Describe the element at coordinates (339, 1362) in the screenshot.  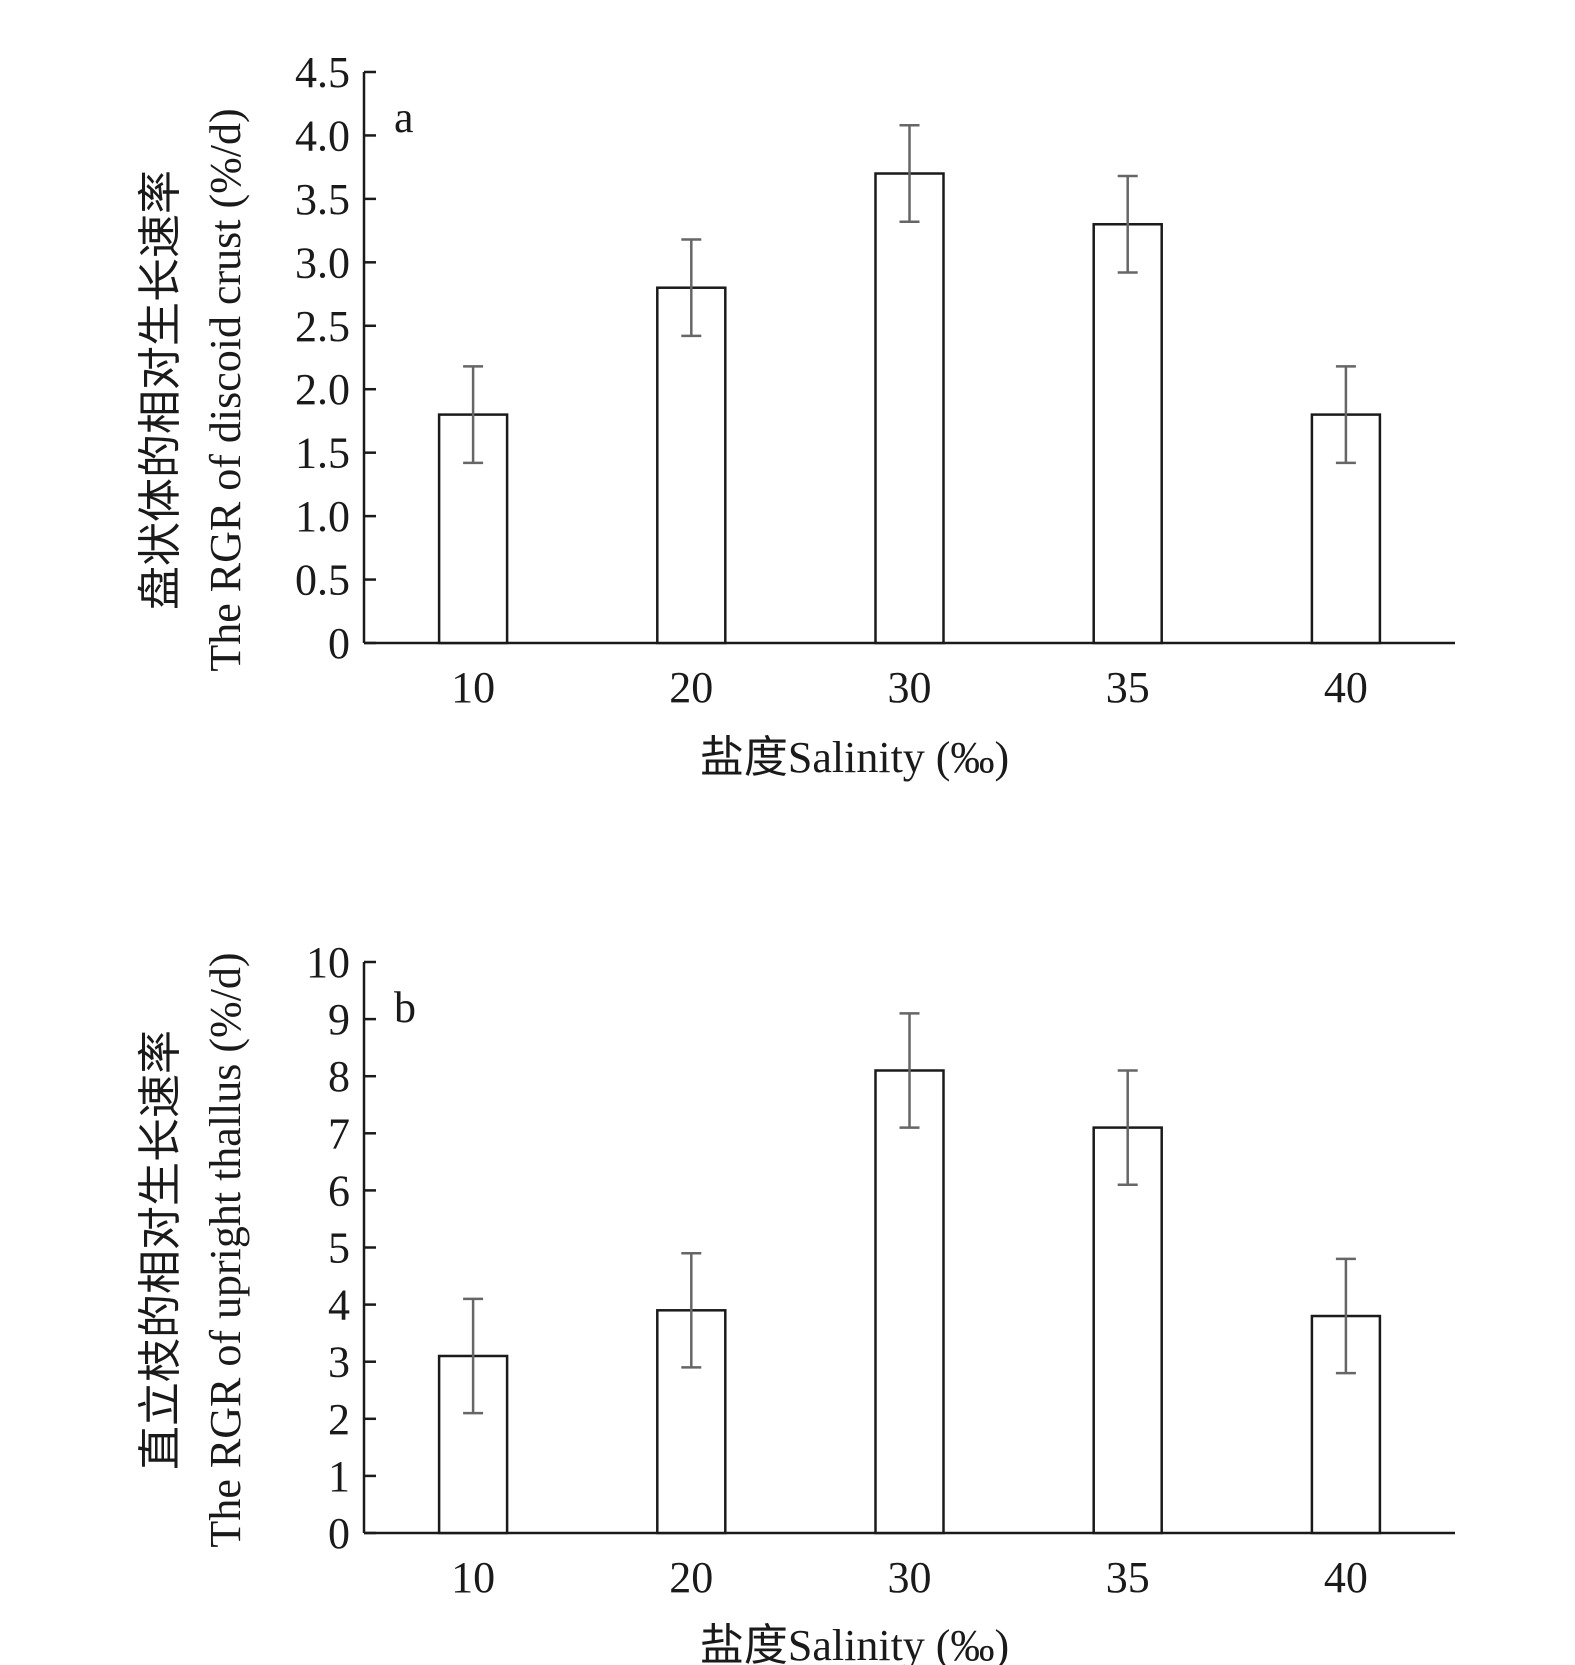
I see `y-tick-label: 3` at that location.